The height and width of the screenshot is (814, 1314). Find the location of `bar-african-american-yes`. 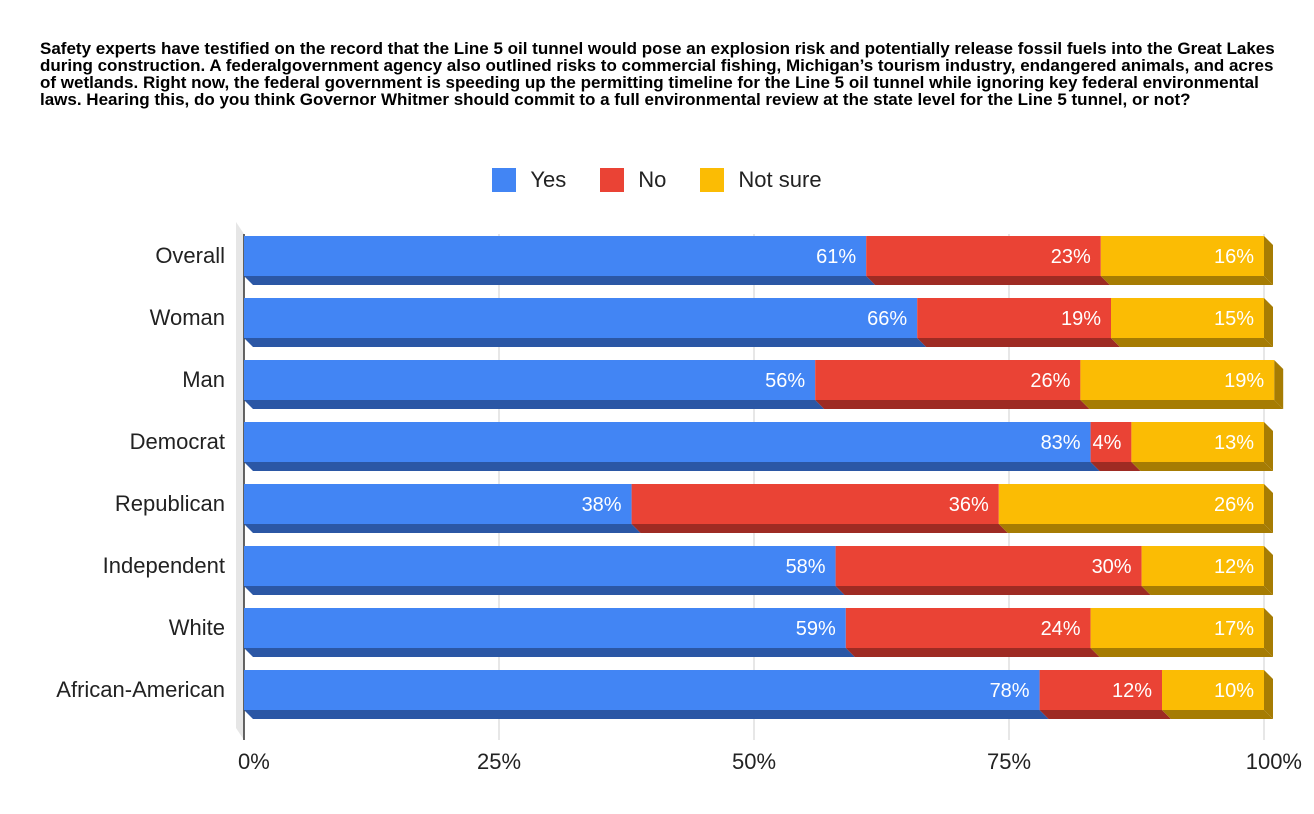

bar-african-american-yes is located at coordinates (642, 690).